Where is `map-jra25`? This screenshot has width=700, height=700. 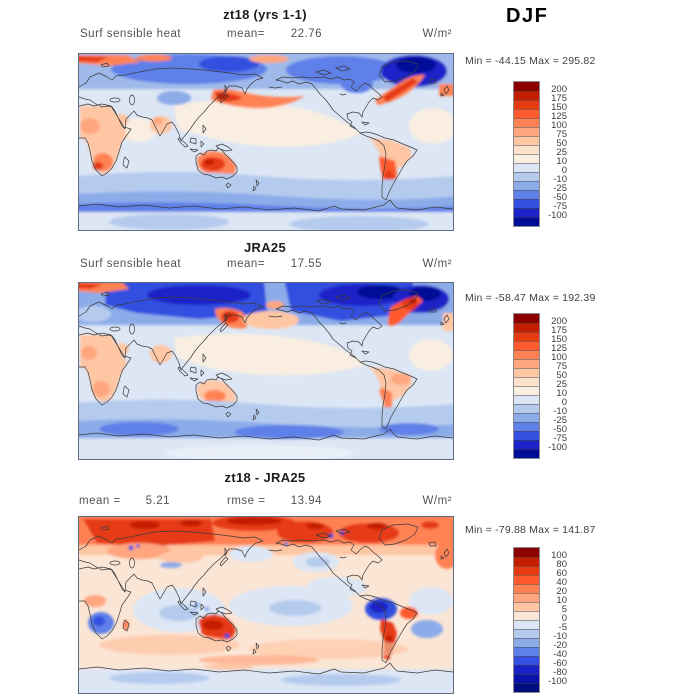 map-jra25 is located at coordinates (266, 371).